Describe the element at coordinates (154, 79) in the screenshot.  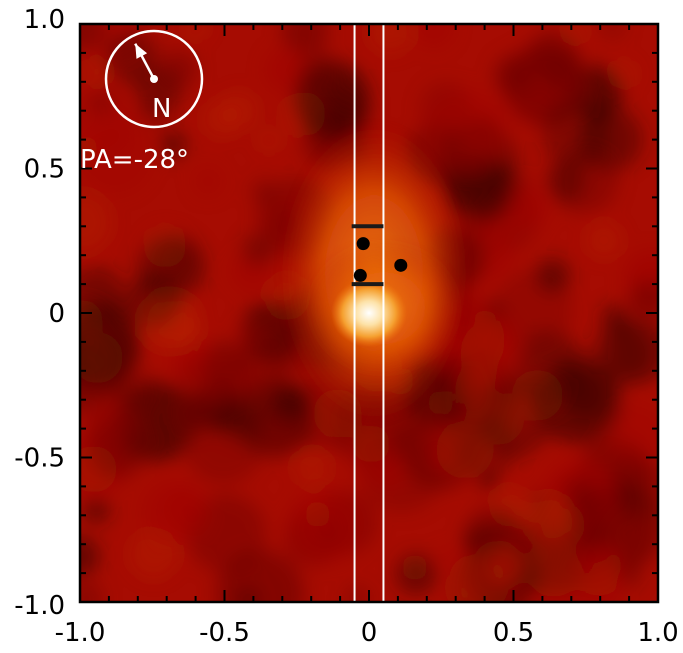
I see `compass-ring` at that location.